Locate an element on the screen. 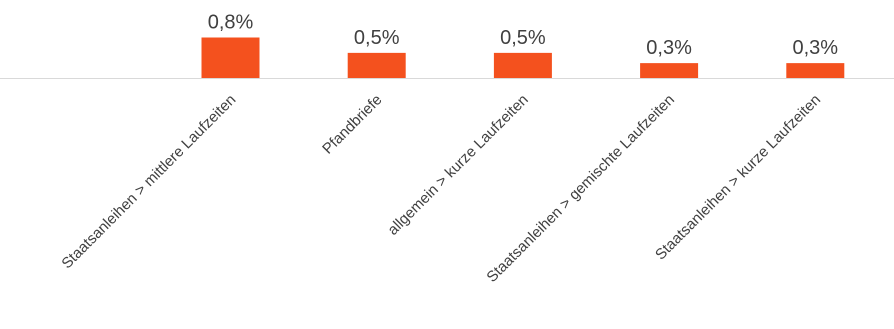 The height and width of the screenshot is (329, 894). value-label-3: 0,5% is located at coordinates (523, 38).